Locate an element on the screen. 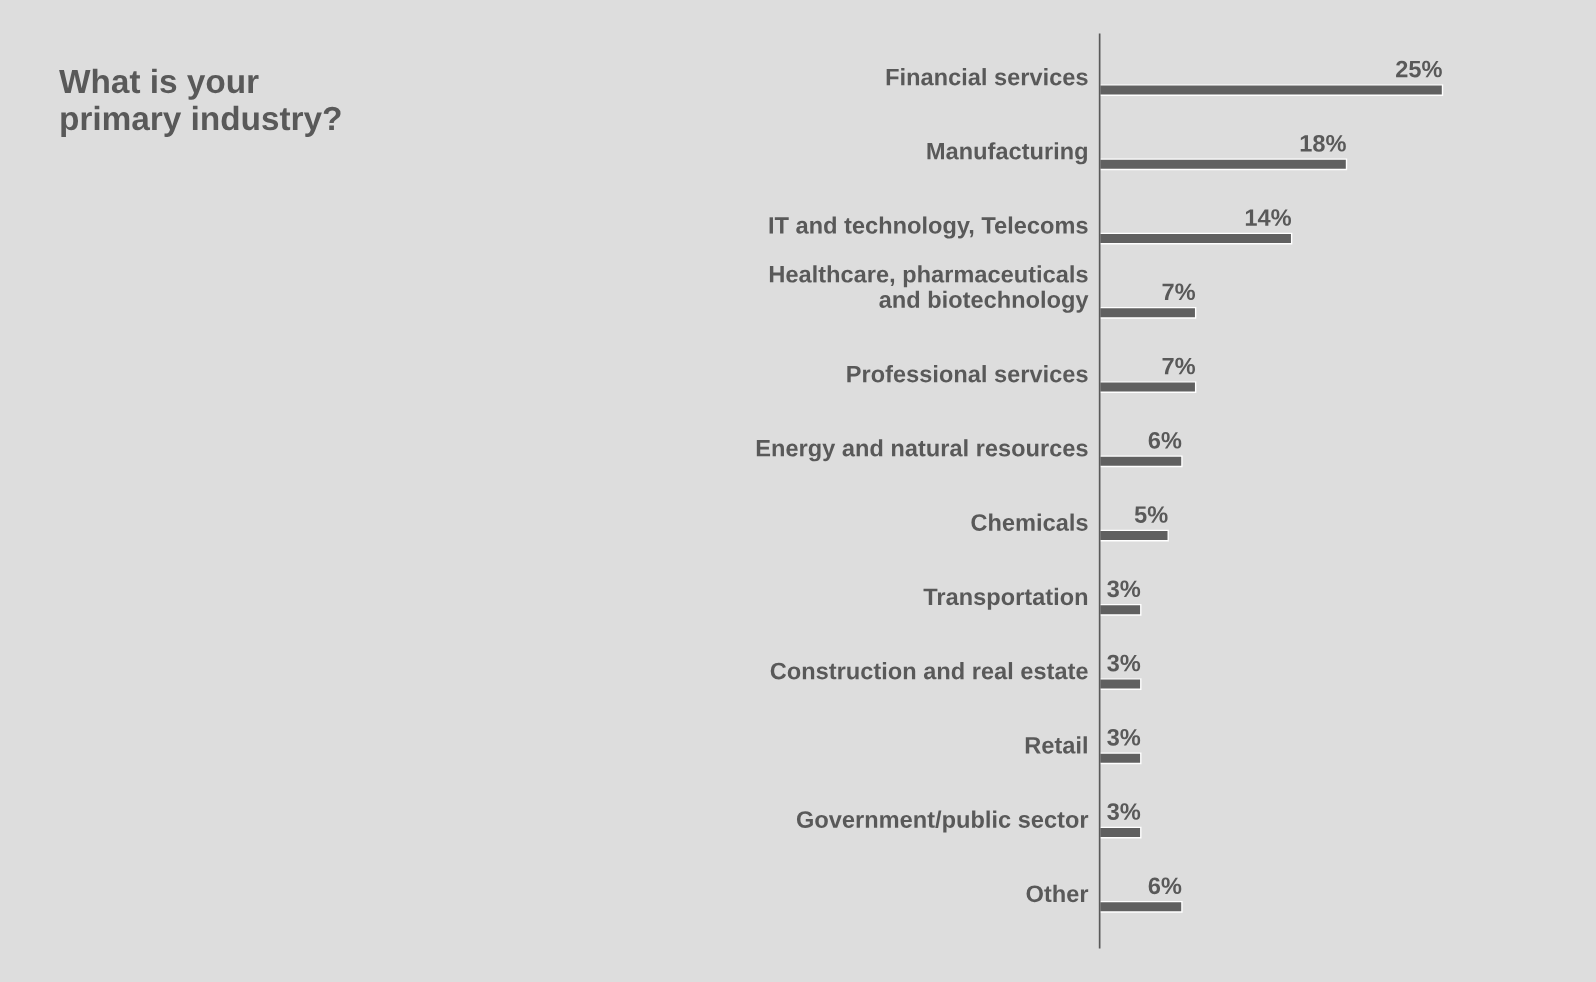 The width and height of the screenshot is (1596, 982). y-tick-label: Retail is located at coordinates (1056, 745).